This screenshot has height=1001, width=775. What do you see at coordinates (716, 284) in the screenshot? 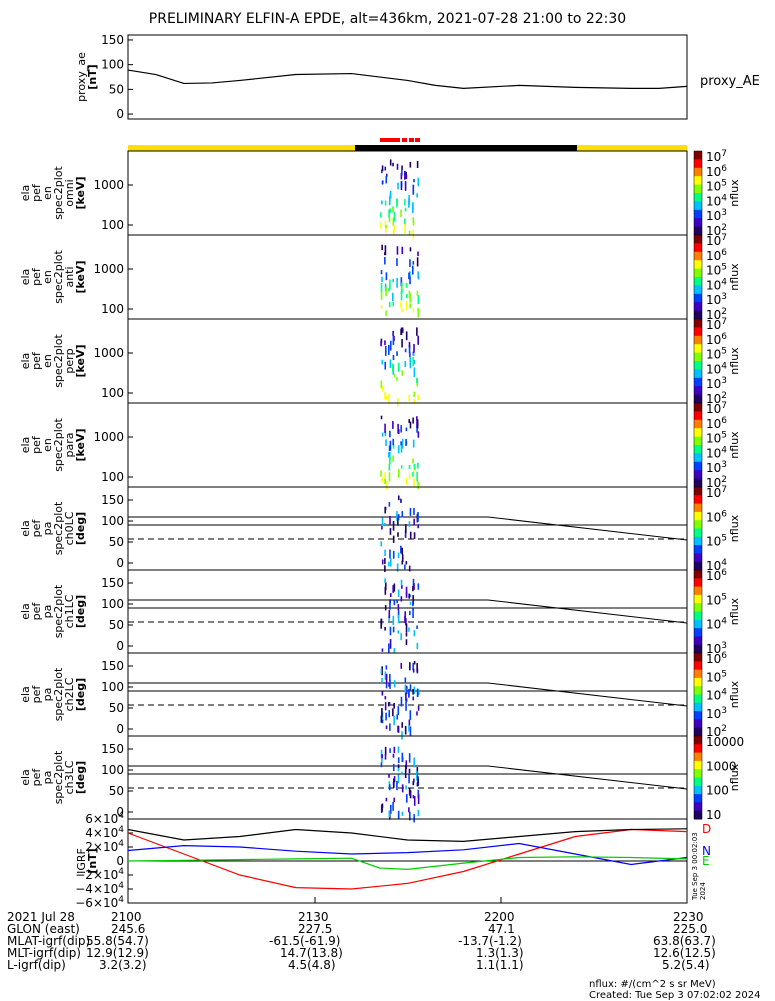
I see `anti-colorbar-tick-label: 104` at bounding box center [716, 284].